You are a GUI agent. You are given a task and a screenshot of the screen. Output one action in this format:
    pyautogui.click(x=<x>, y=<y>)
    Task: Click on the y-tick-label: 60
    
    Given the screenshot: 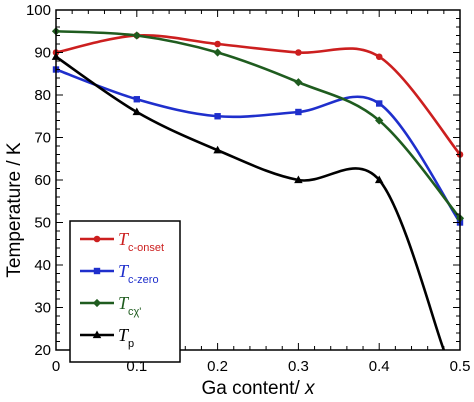 What is the action you would take?
    pyautogui.click(x=42, y=180)
    